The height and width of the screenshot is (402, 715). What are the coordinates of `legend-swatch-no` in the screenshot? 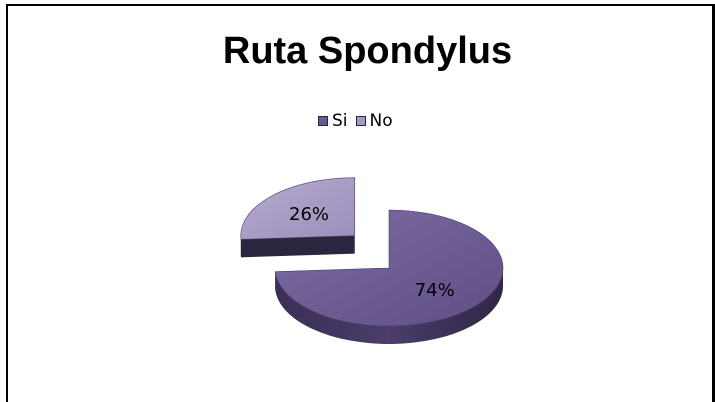 It's located at (360, 121).